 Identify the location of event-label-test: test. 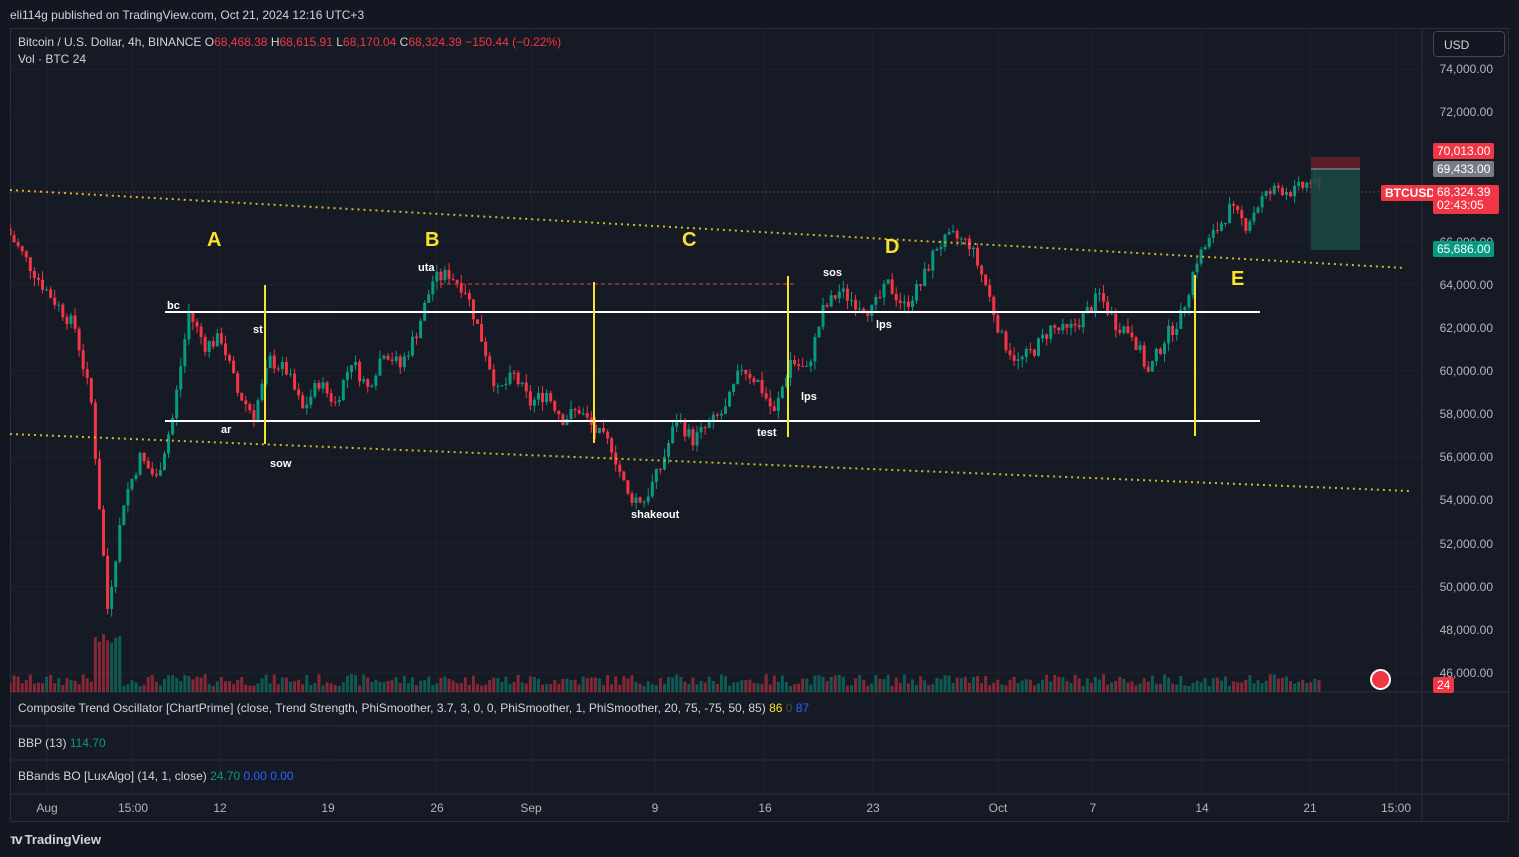
(767, 433).